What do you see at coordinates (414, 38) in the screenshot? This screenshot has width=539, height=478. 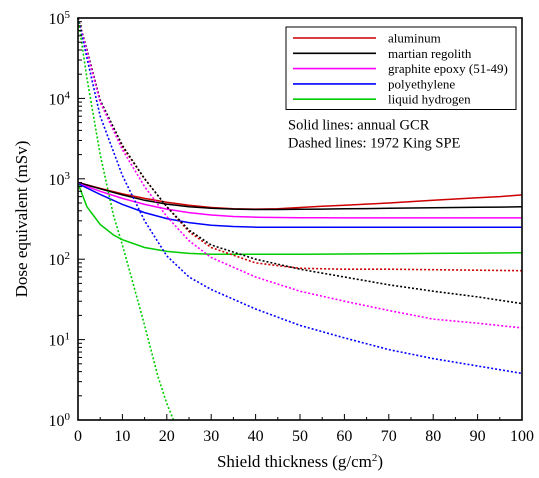 I see `legend-label: aluminum` at bounding box center [414, 38].